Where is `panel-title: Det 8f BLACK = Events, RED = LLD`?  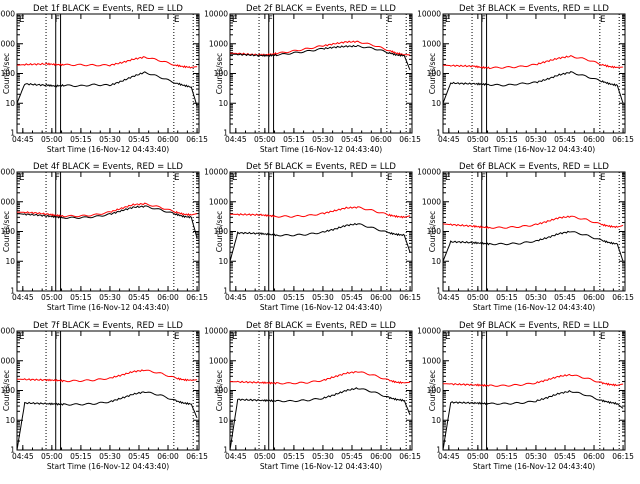
panel-title: Det 8f BLACK = Events, RED = LLD is located at coordinates (321, 326).